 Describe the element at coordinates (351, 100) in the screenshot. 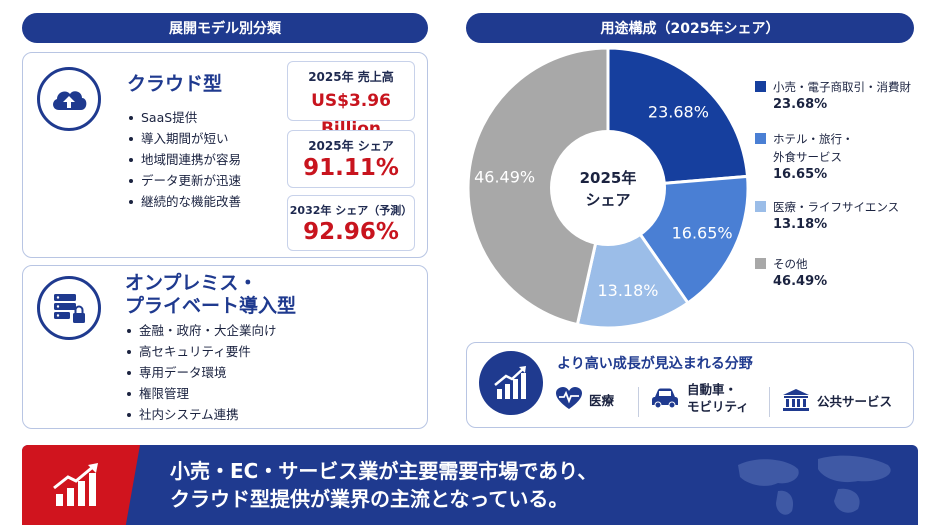

I see `stat-revenue-2025: 2025年 売上高 US$3.96 Billion` at that location.